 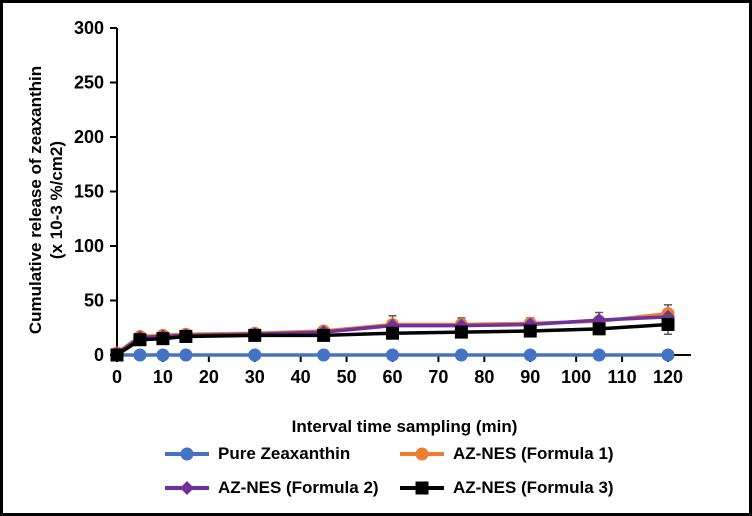 What do you see at coordinates (347, 377) in the screenshot?
I see `x-tick-label: 50` at bounding box center [347, 377].